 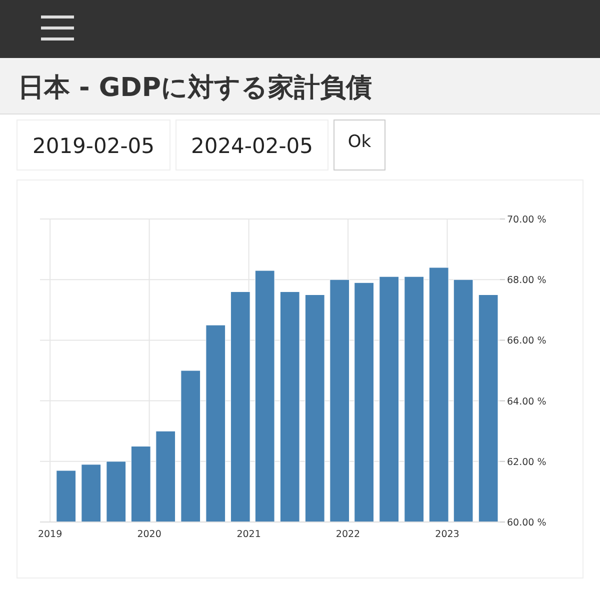 I want to click on text: Ok, so click(x=360, y=142).